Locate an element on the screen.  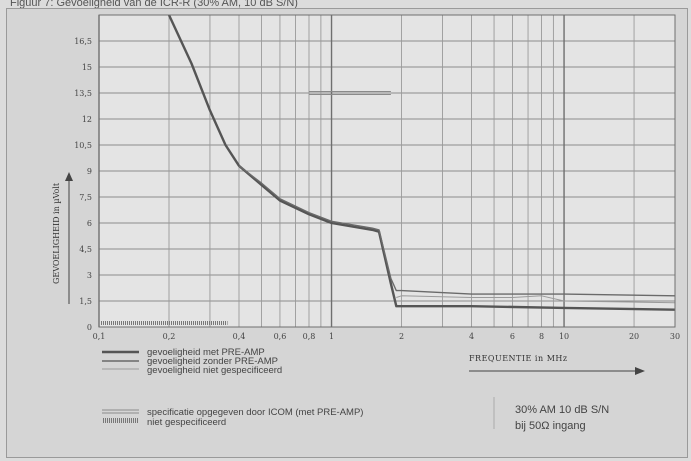
y-axis-label-group: GEVOELIGHEID in µVolt is located at coordinates (62, 238).